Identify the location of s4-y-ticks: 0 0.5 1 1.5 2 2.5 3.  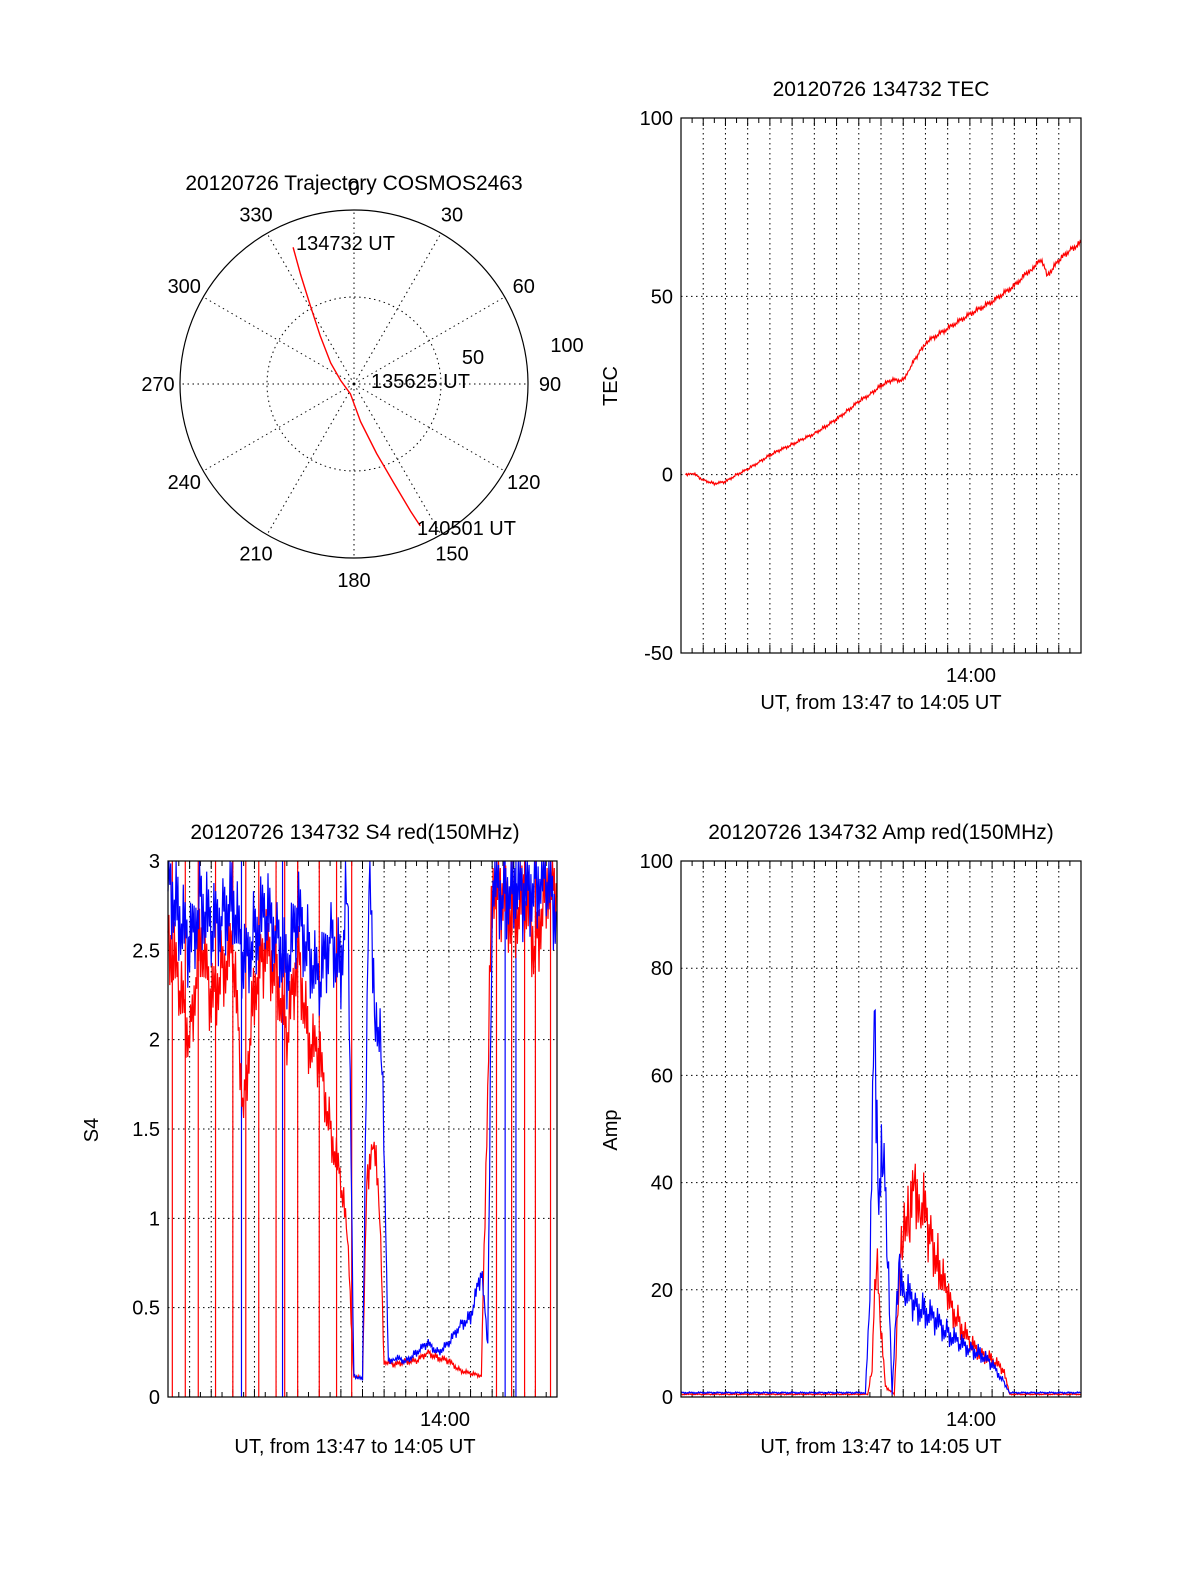
(146, 1130).